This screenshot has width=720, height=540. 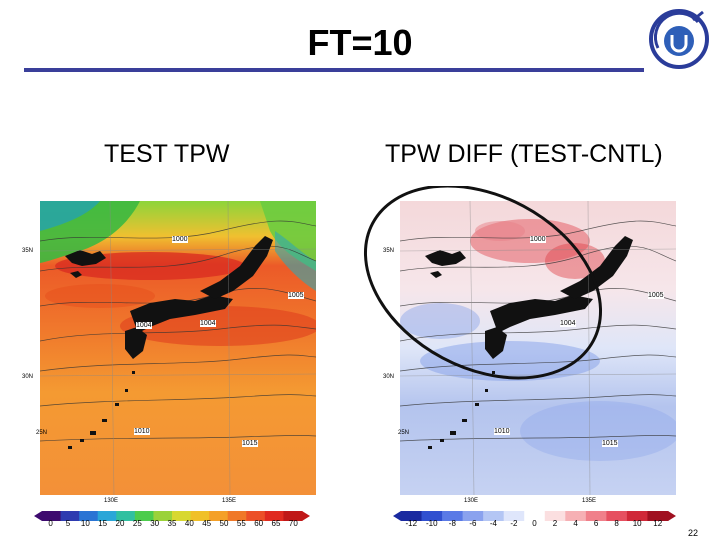 What do you see at coordinates (137, 523) in the screenshot?
I see `colorbar-tick-label: 25` at bounding box center [137, 523].